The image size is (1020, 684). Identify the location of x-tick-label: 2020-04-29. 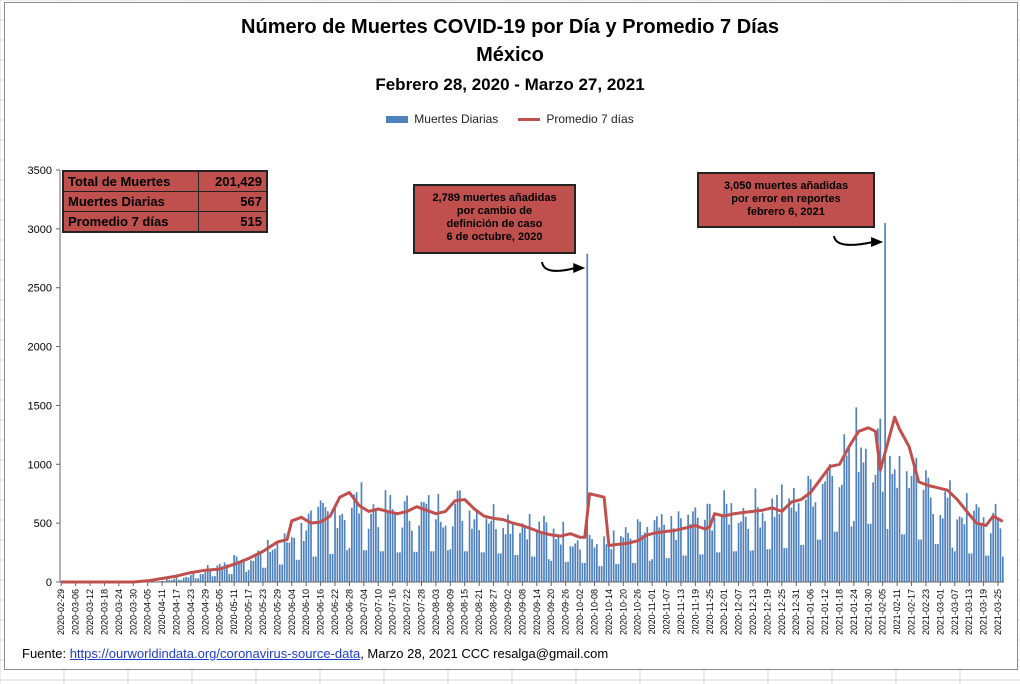
(205, 612).